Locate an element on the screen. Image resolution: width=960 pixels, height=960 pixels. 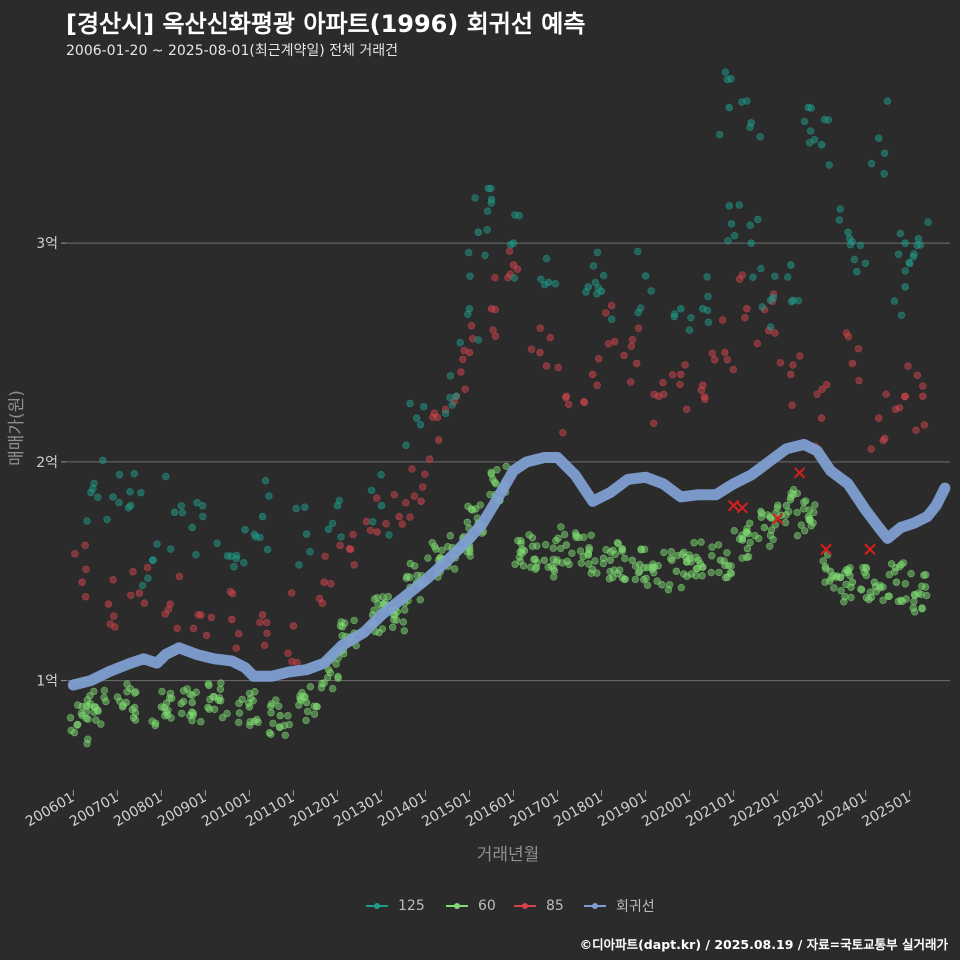
x-tick-label: 202301 is located at coordinates (798, 810).